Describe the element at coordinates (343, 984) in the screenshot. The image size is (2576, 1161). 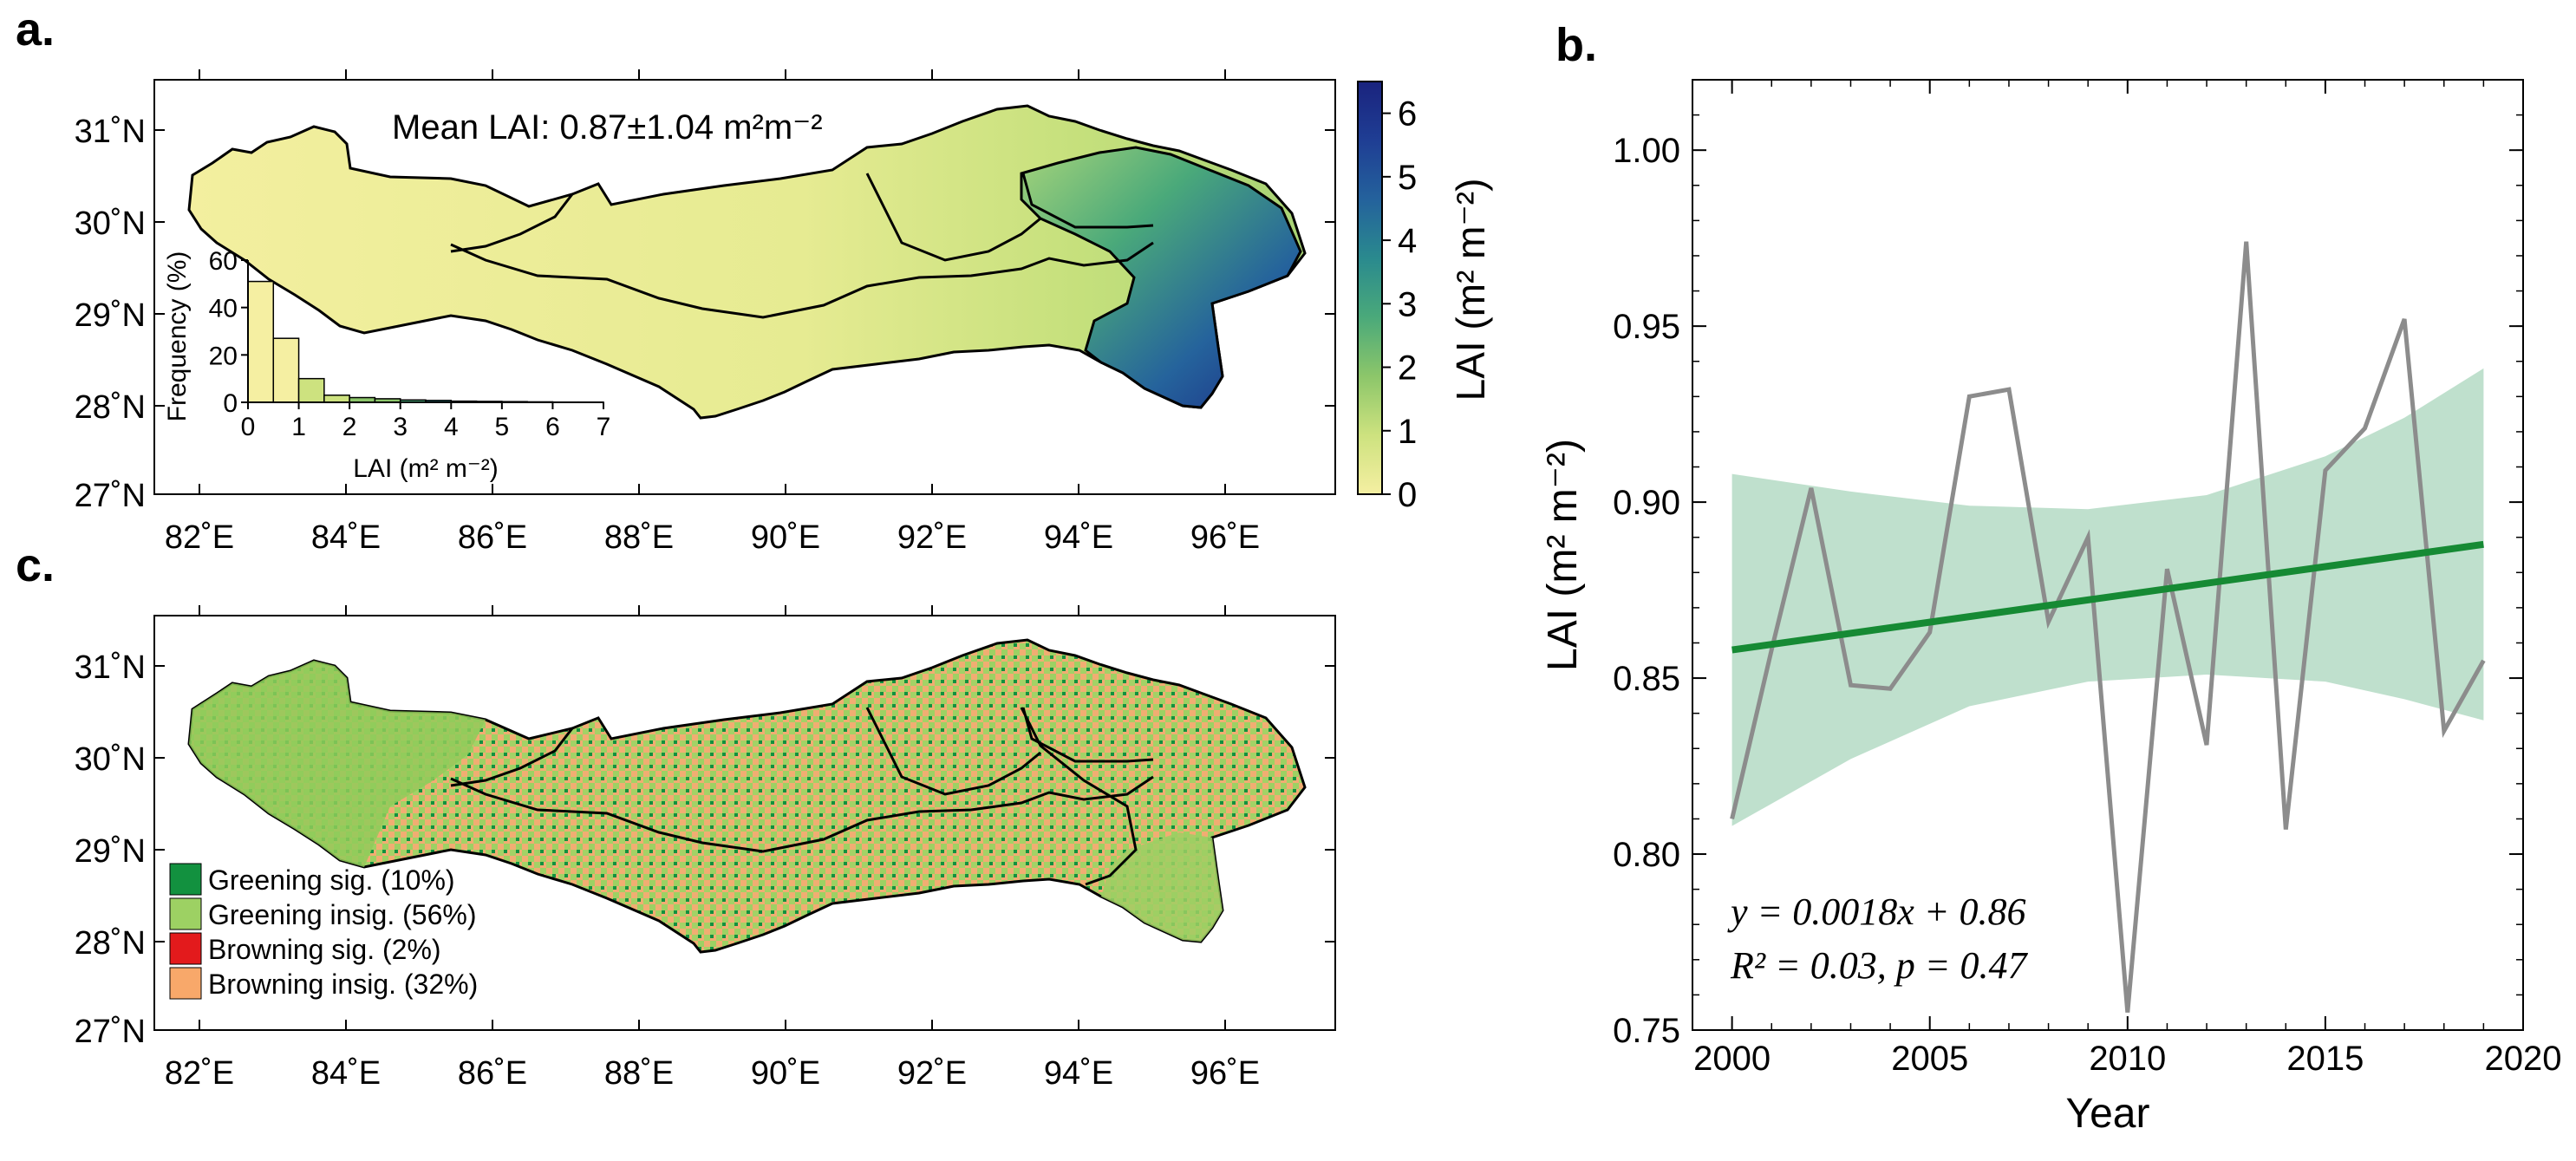
I see `legend-label-browning-insig: Browning insig. (32%)` at that location.